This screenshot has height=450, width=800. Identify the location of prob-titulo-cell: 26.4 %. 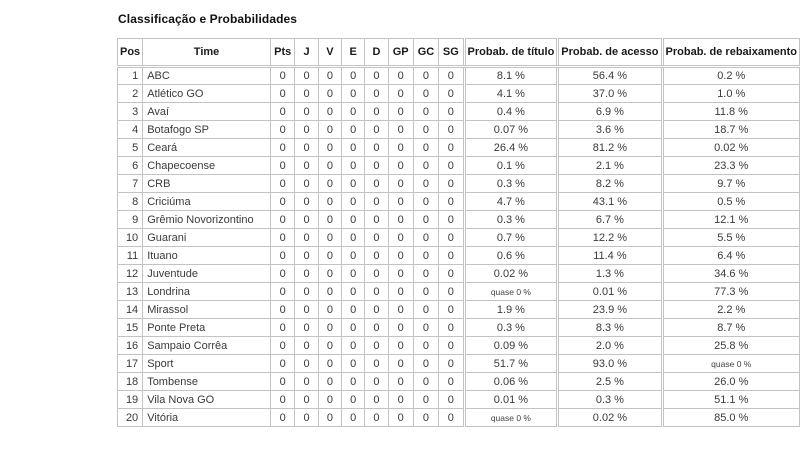
(510, 147).